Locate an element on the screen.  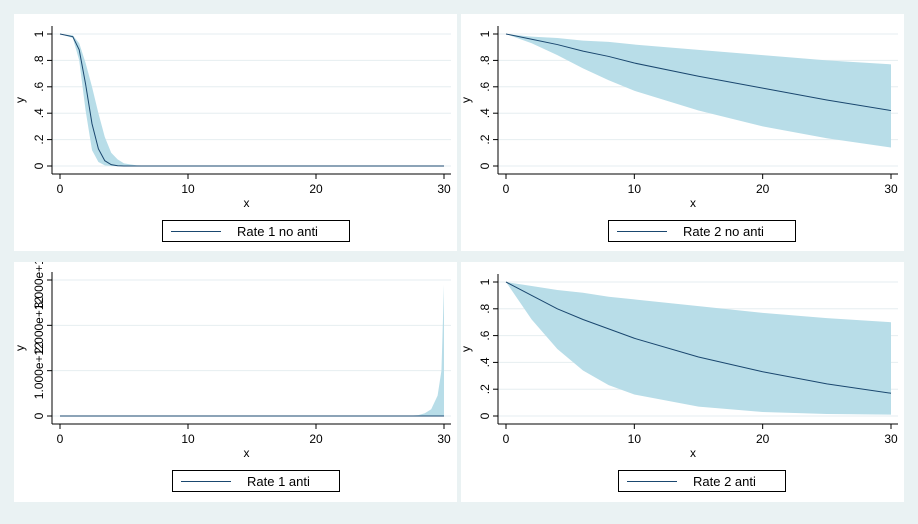
legend: Rate 1 anti is located at coordinates (256, 481).